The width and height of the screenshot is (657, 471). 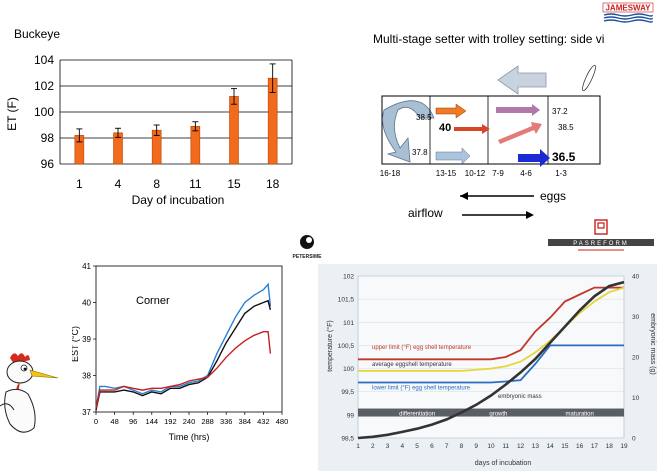 What do you see at coordinates (152, 421) in the screenshot?
I see `corner-xtick-label: 144` at bounding box center [152, 421].